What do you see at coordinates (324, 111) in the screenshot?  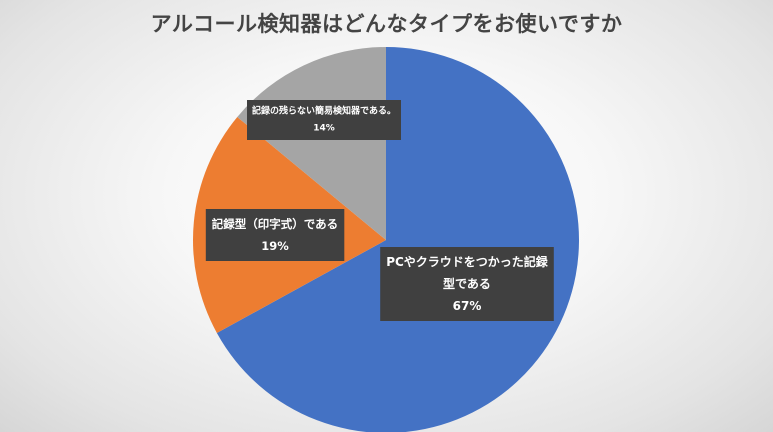 I see `data-label-text: 記録の残らない簡易検知器である。` at bounding box center [324, 111].